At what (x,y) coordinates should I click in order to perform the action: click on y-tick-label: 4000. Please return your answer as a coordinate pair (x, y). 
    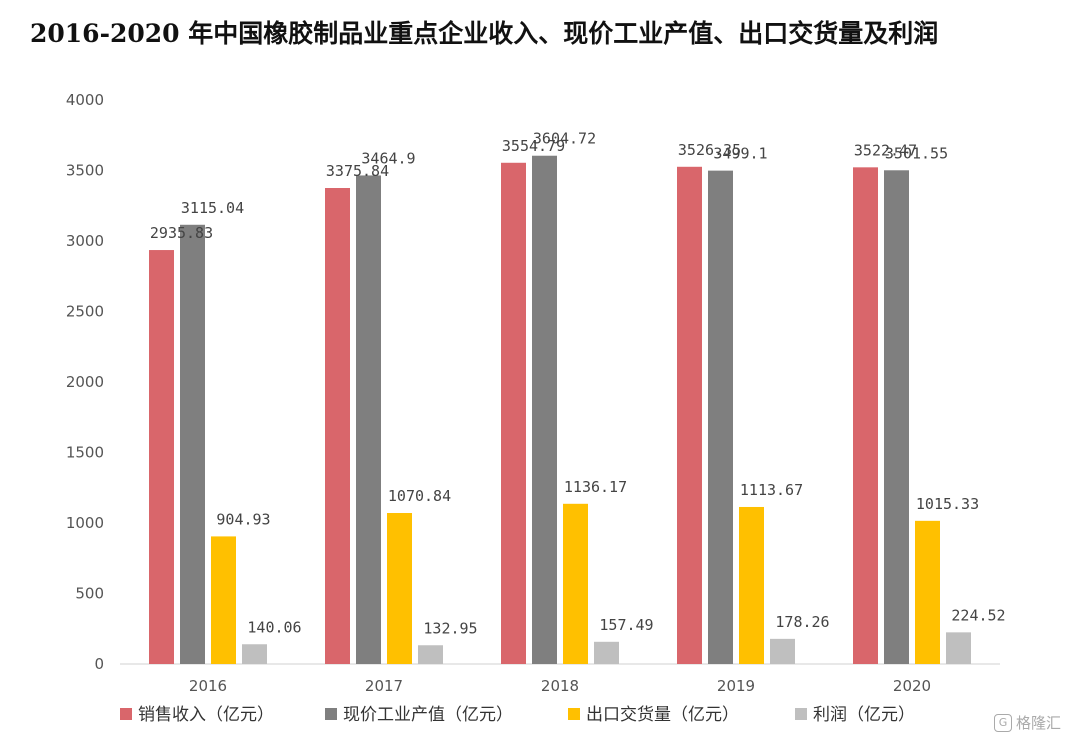
    Looking at the image, I should click on (85, 100).